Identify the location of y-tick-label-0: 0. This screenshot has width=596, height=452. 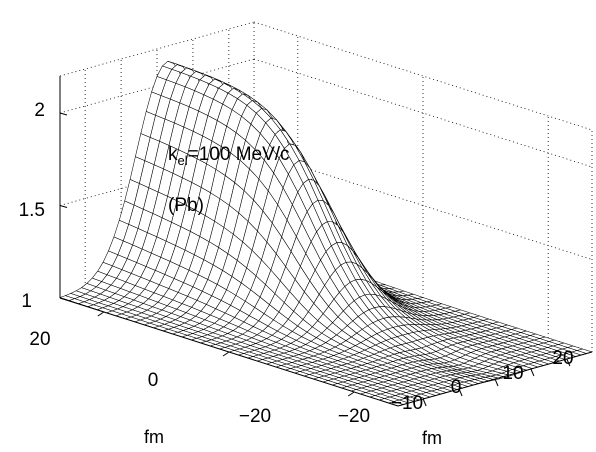
(153, 380).